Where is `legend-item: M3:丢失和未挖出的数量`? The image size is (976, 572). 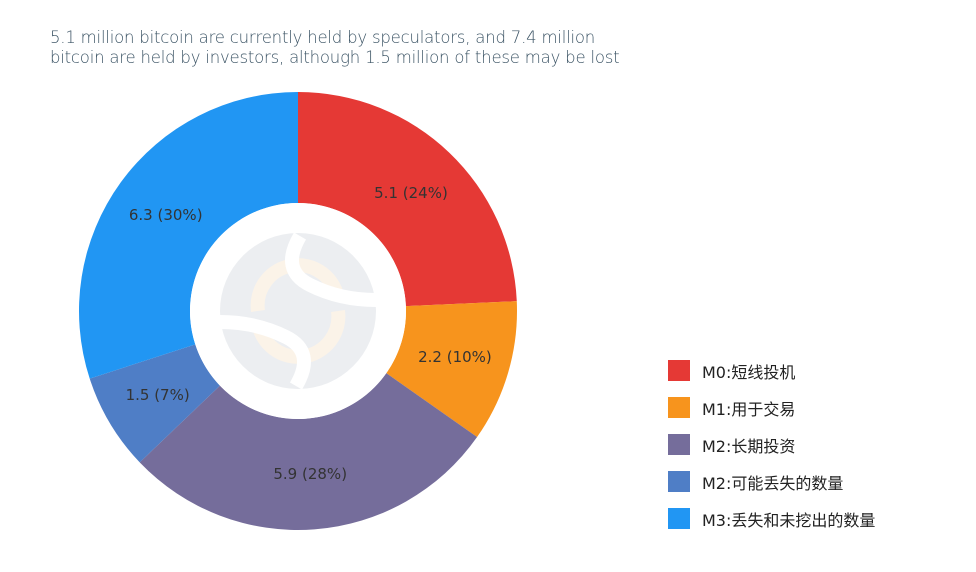 legend-item: M3:丢失和未挖出的数量 is located at coordinates (771, 518).